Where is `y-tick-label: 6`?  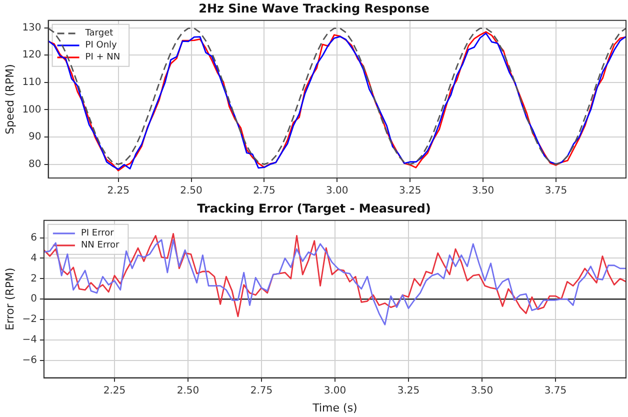
y-tick-label: 6 is located at coordinates (33, 238).